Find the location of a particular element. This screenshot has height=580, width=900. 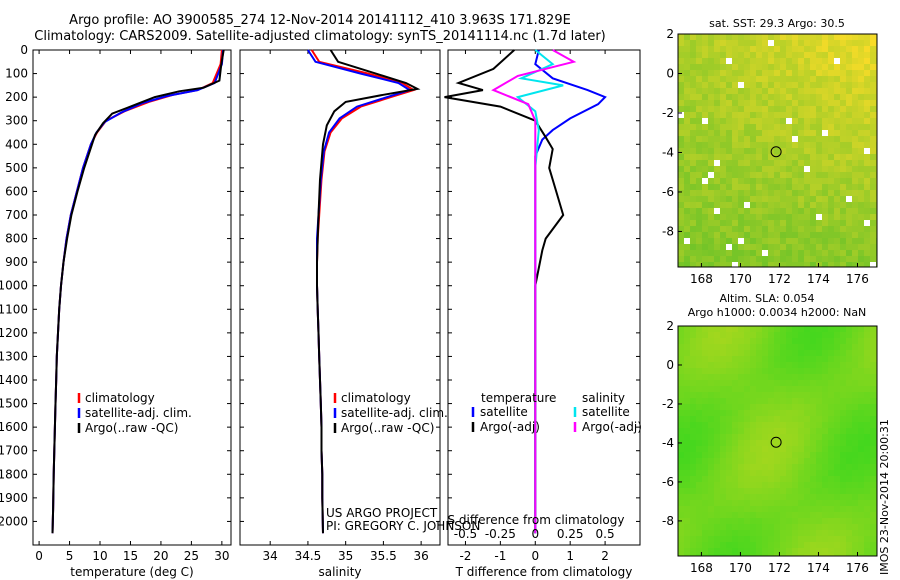

y-tick-label: 600 is located at coordinates (16, 191).